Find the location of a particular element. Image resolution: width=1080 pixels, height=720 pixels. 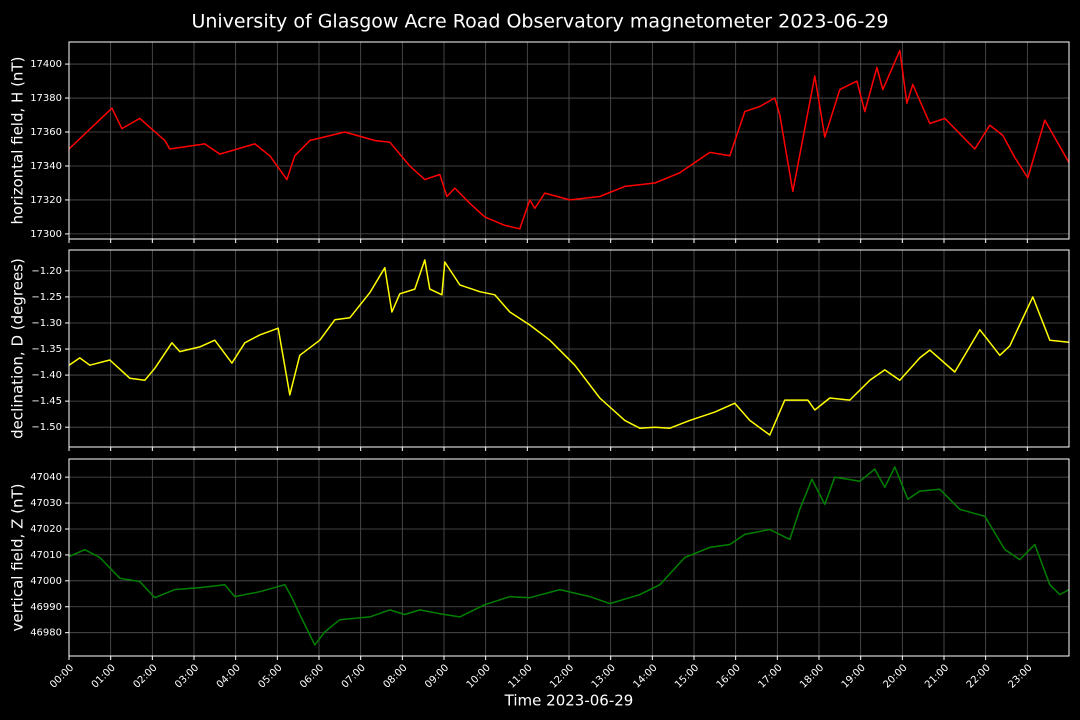

x-tick-label: 23:00 is located at coordinates (1020, 676).